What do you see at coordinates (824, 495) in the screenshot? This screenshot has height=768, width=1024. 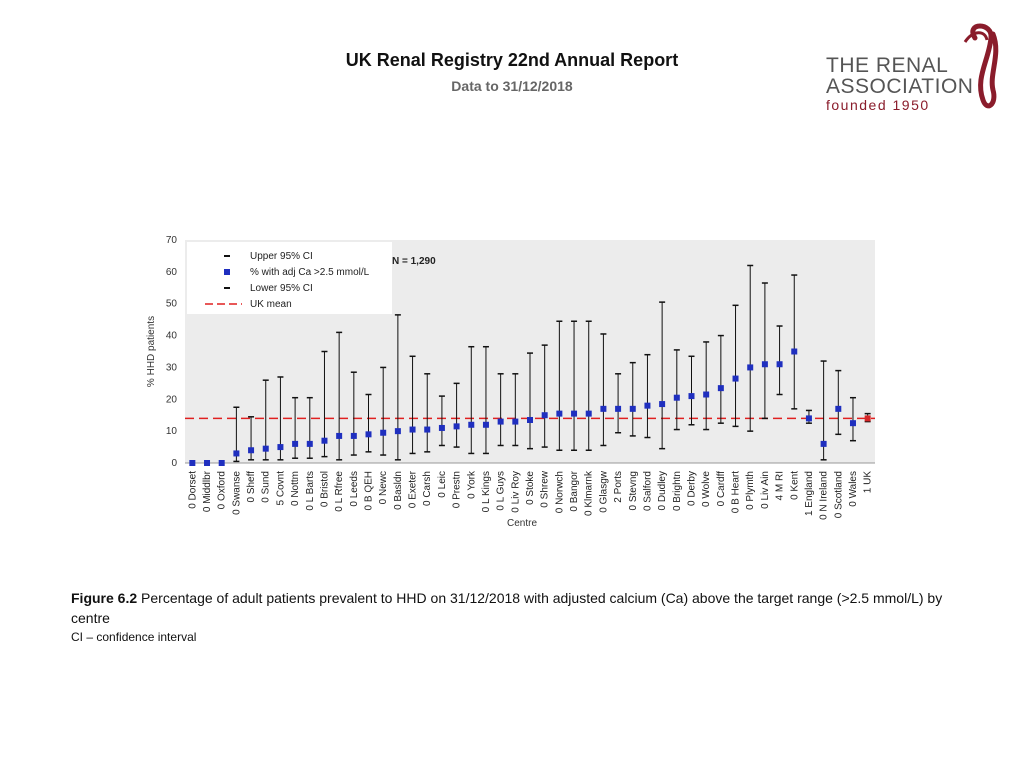 I see `x-tick-label: 0 N Ireland` at bounding box center [824, 495].